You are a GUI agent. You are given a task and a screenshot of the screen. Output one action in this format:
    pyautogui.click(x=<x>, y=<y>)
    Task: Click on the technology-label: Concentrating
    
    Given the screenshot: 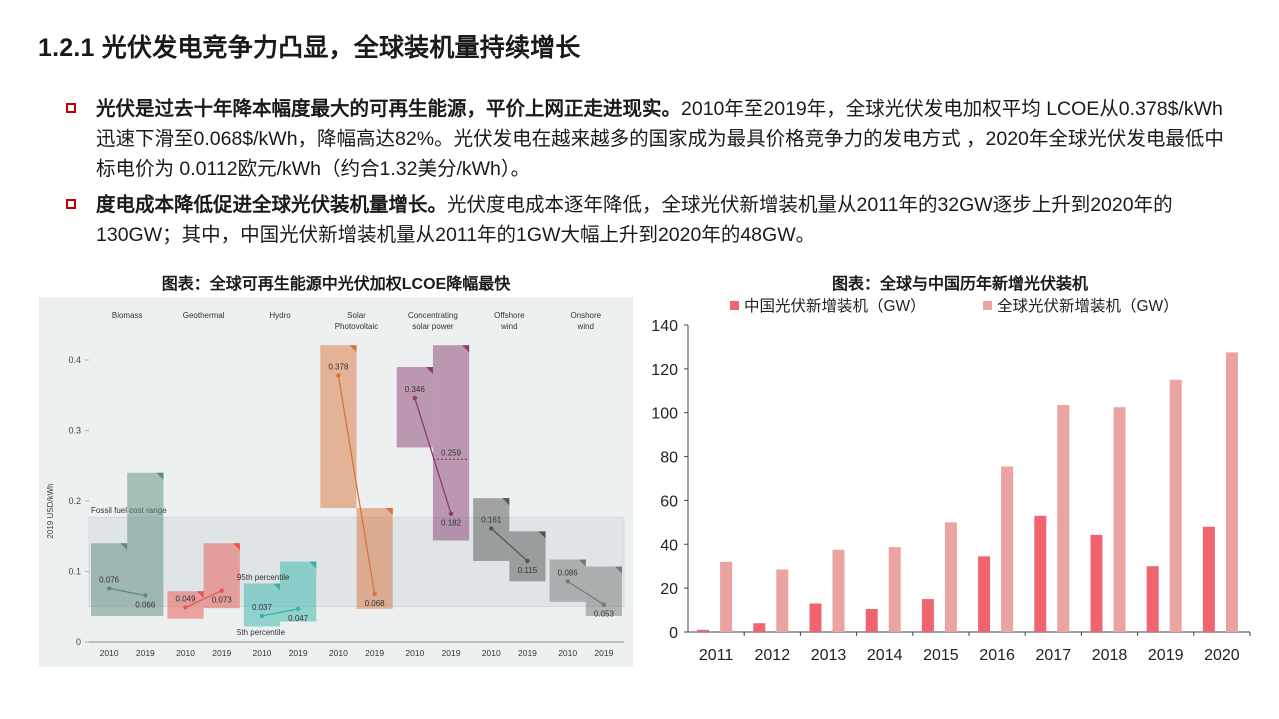 What is the action you would take?
    pyautogui.click(x=433, y=315)
    